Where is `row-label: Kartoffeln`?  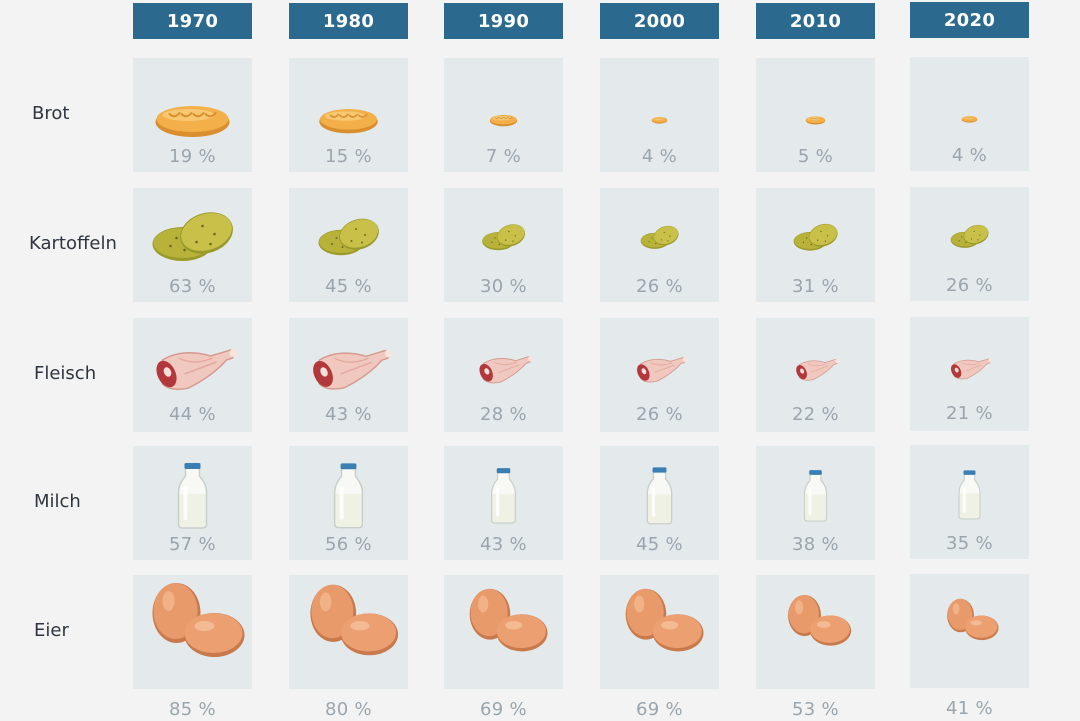
row-label: Kartoffeln is located at coordinates (73, 243).